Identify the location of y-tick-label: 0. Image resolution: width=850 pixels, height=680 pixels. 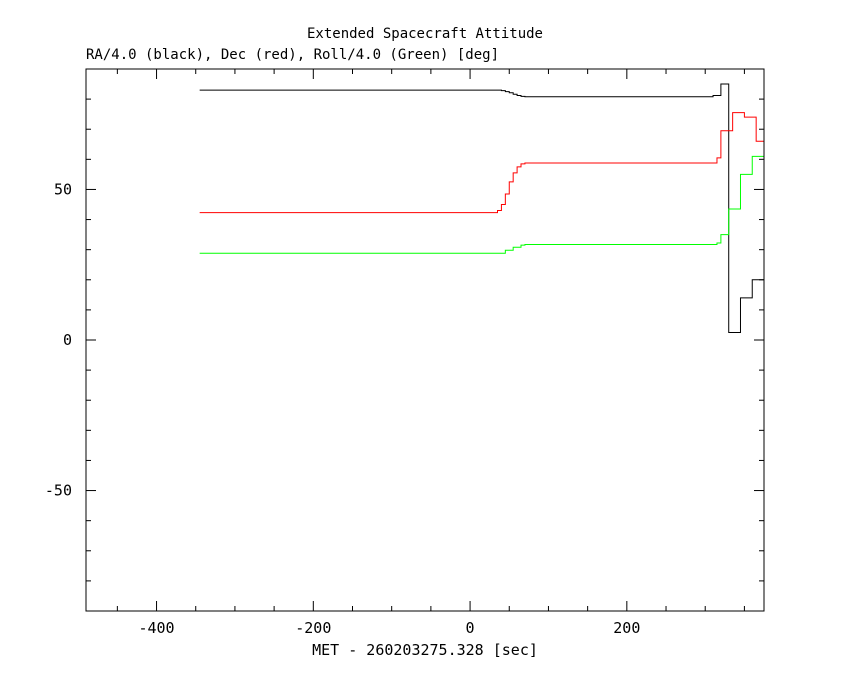
(67, 340).